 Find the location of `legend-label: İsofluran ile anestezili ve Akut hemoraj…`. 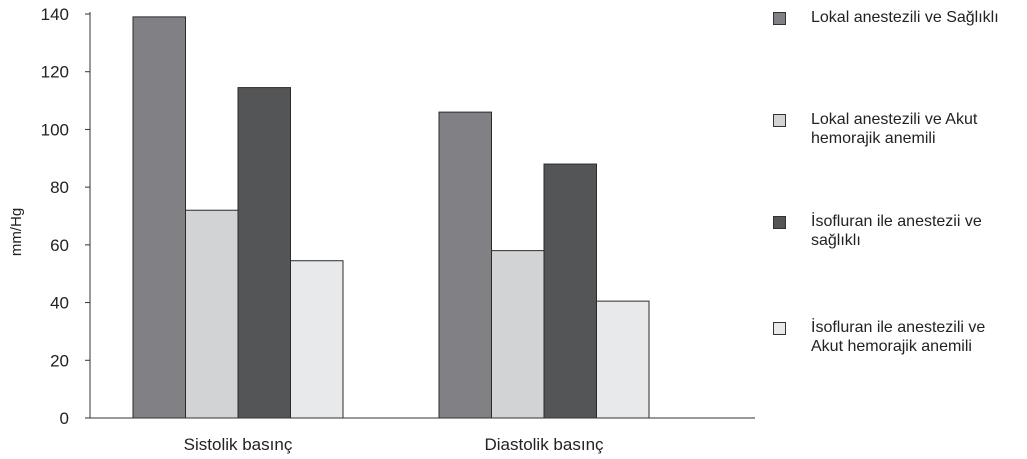

legend-label: İsofluran ile anestezili ve Akut hemoraj… is located at coordinates (898, 337).